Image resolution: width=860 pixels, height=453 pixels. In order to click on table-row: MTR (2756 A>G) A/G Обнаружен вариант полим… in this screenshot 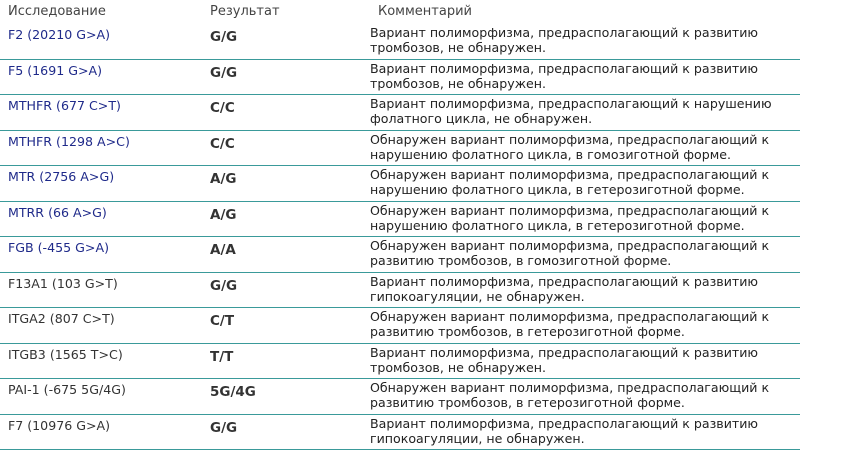, I will do `click(400, 183)`.